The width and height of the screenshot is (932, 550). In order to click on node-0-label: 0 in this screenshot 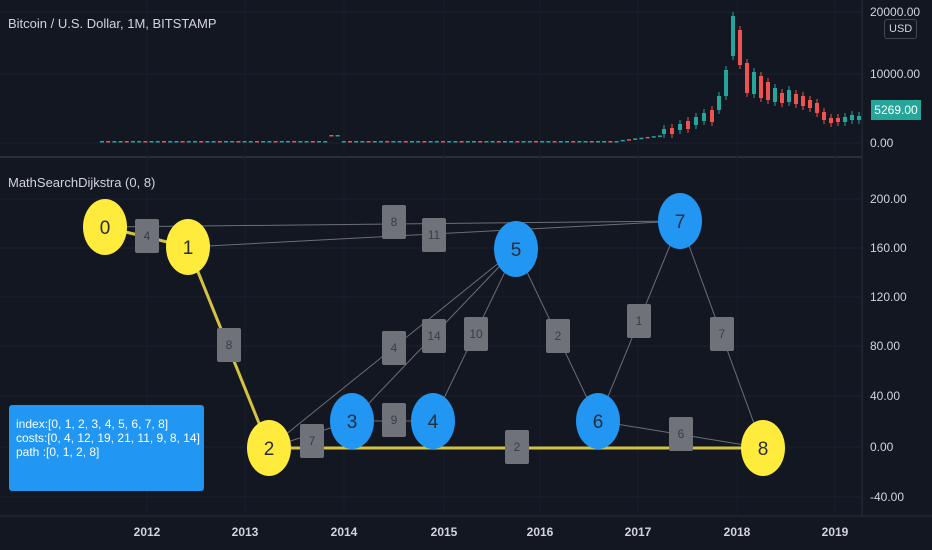, I will do `click(105, 228)`.